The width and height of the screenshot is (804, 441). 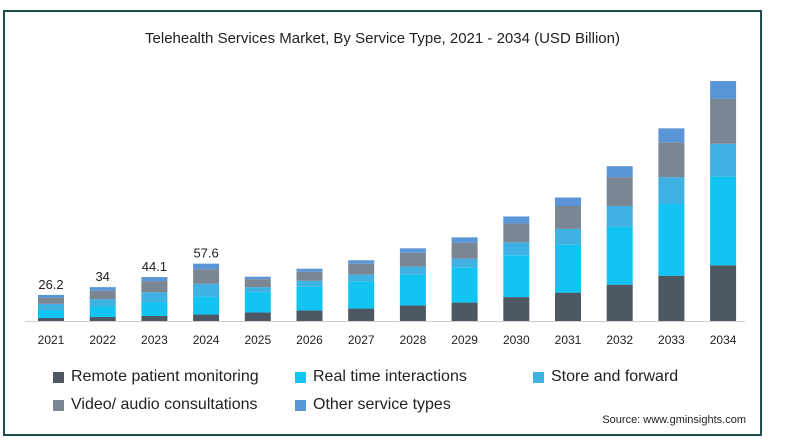 What do you see at coordinates (568, 340) in the screenshot?
I see `x-tick-label-2031: 2031` at bounding box center [568, 340].